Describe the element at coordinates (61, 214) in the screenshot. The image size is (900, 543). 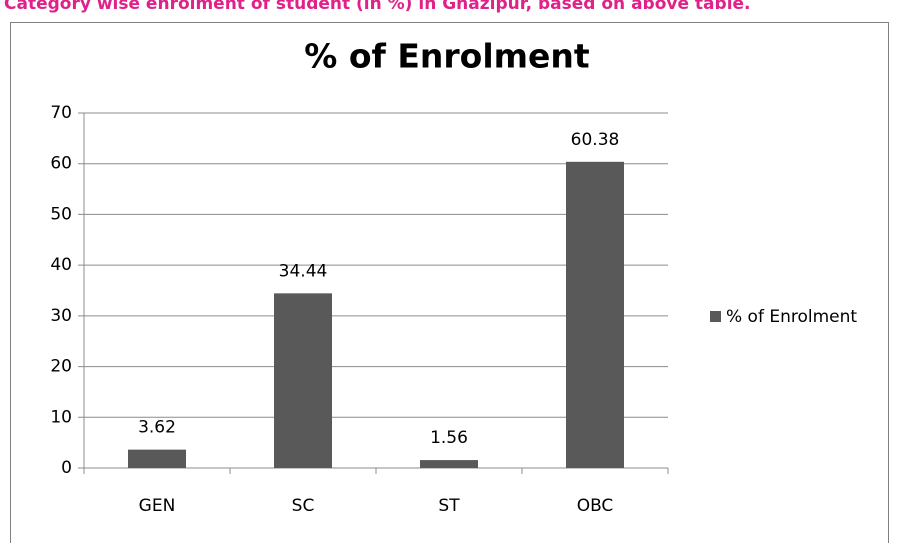
I see `y-tick-label: 50` at that location.